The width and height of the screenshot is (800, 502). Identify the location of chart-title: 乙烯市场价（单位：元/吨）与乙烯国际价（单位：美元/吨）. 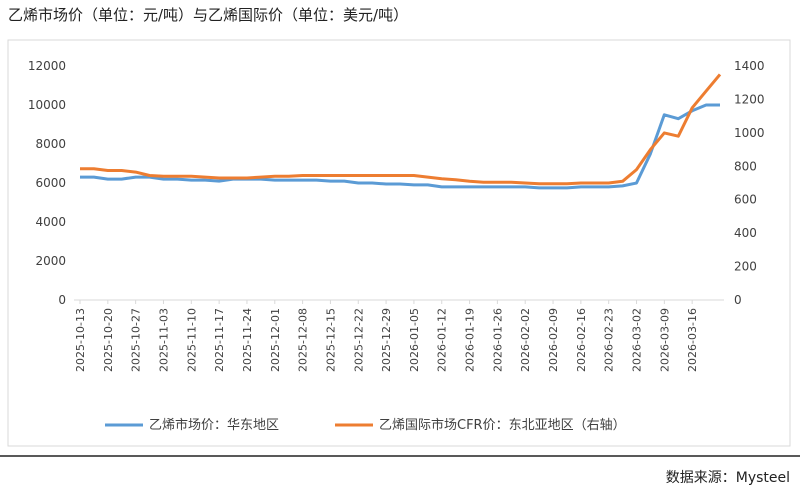
(208, 15).